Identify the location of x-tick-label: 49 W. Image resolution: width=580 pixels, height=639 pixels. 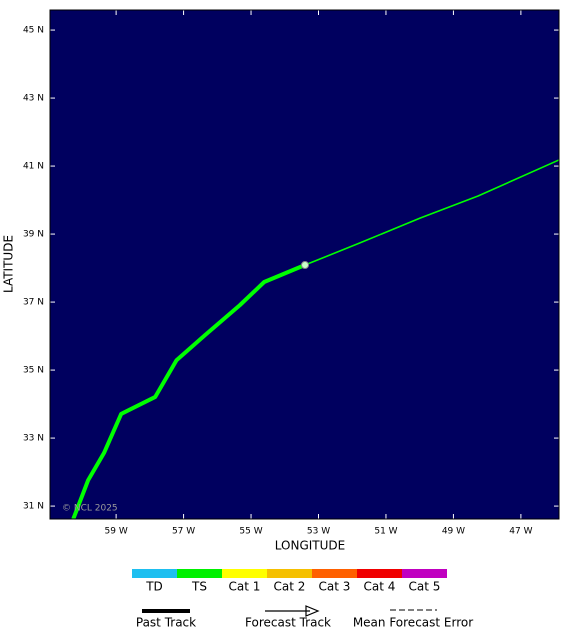
(453, 532).